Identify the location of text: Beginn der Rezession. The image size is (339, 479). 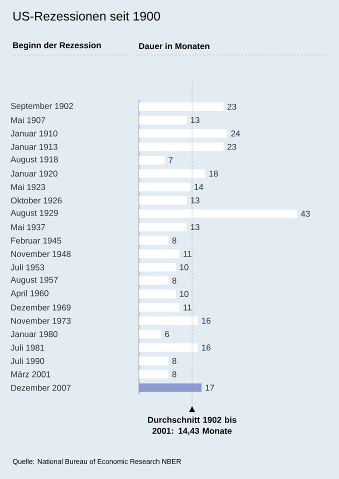
(57, 46).